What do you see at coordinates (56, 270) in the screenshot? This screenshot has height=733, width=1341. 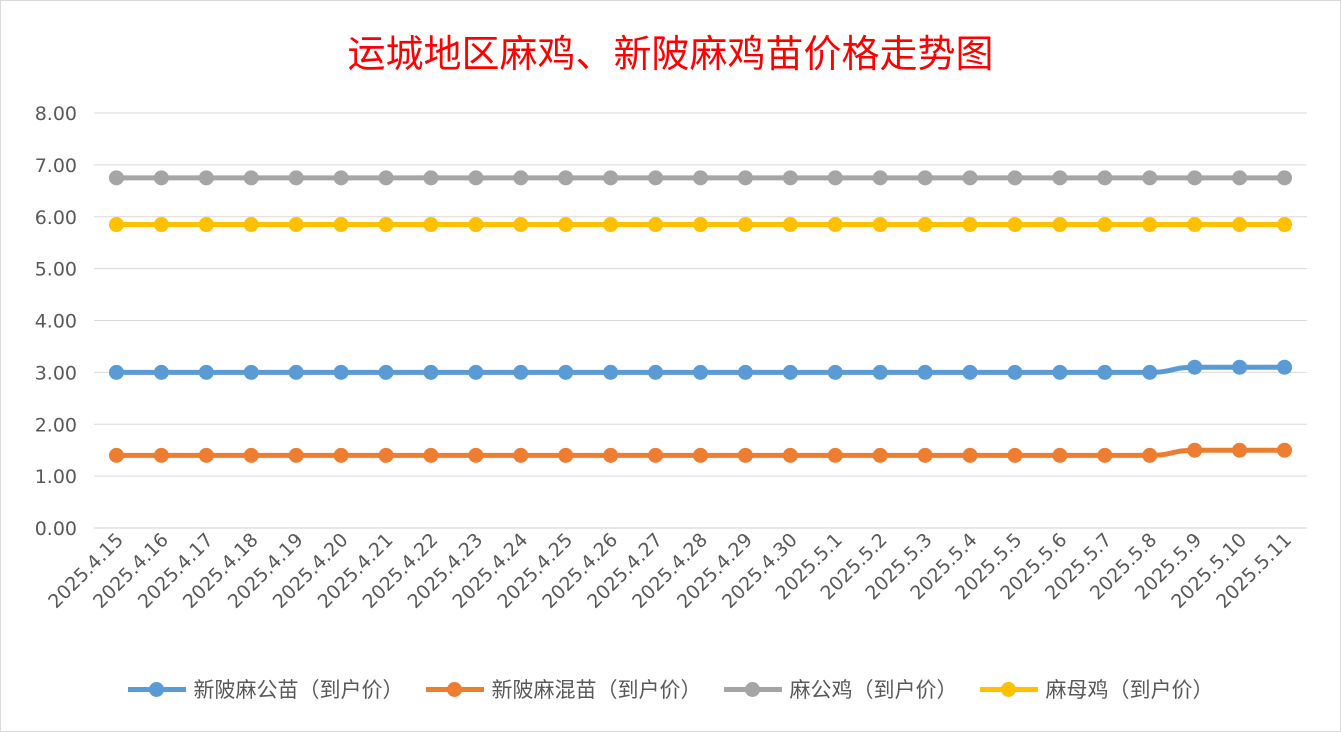 I see `y-tick-label: 5.00` at bounding box center [56, 270].